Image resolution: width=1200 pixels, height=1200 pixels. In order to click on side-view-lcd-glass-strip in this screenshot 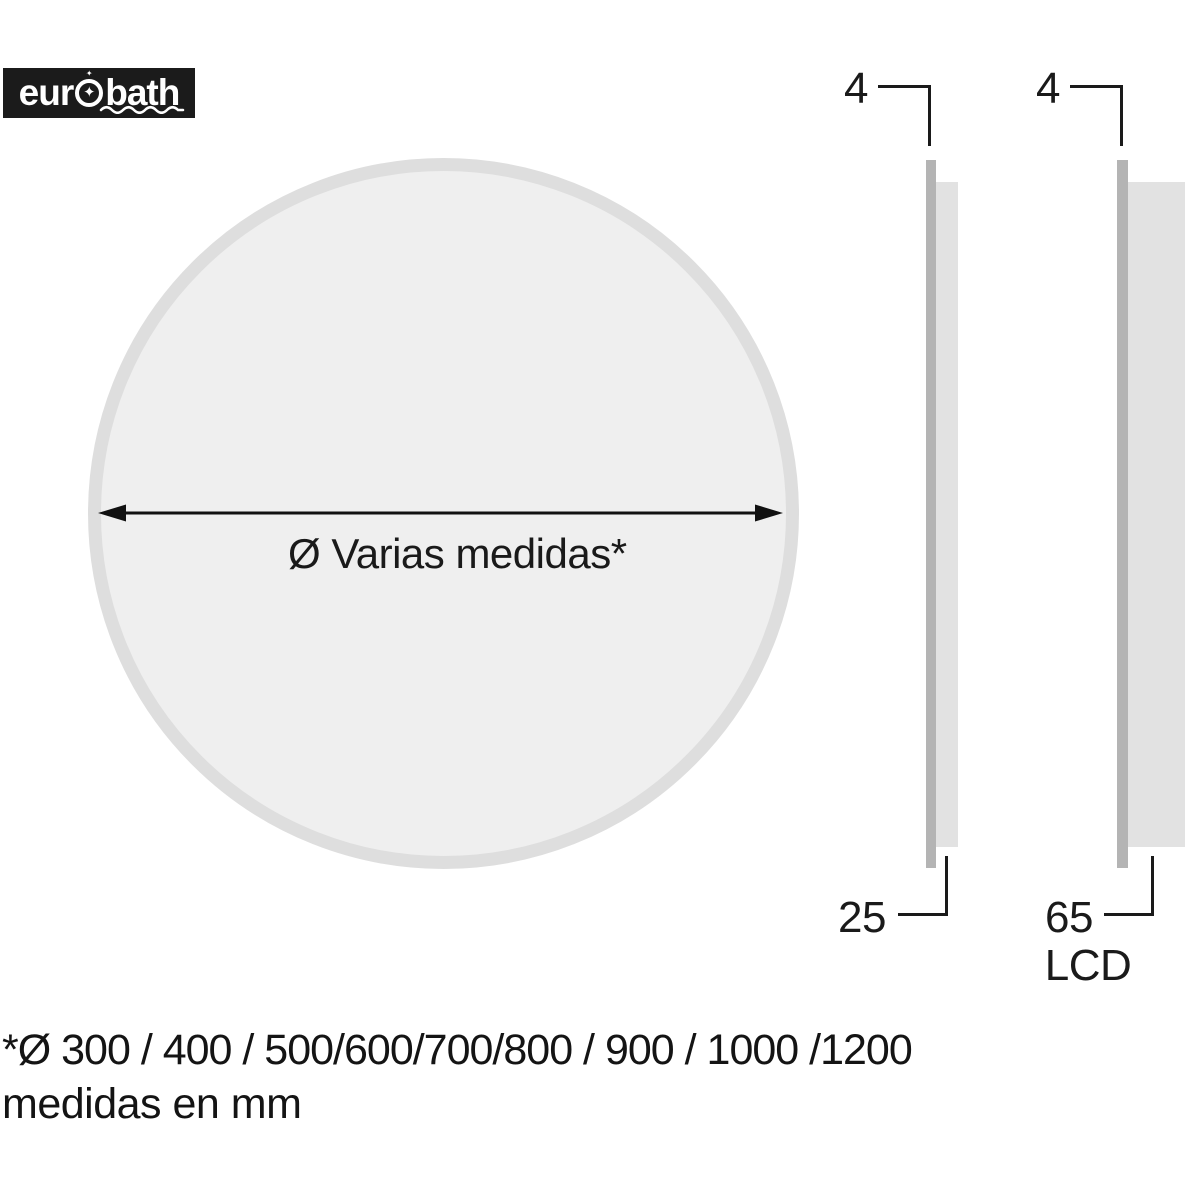, I will do `click(1122, 514)`.